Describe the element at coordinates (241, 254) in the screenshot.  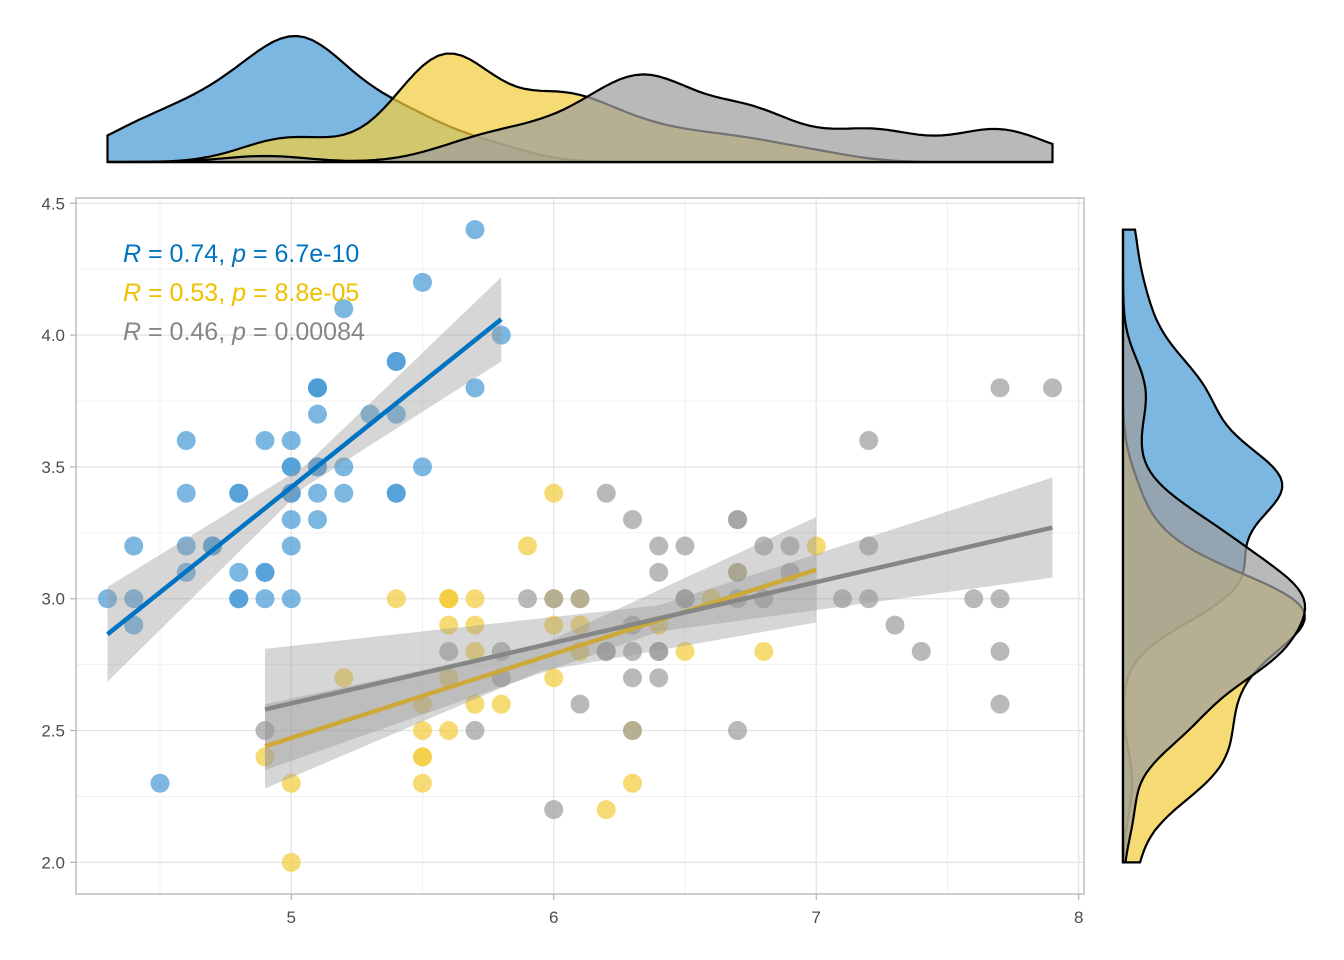
I see `correlation-label-series-1: R = 0.74, p = 6.7e-10` at that location.